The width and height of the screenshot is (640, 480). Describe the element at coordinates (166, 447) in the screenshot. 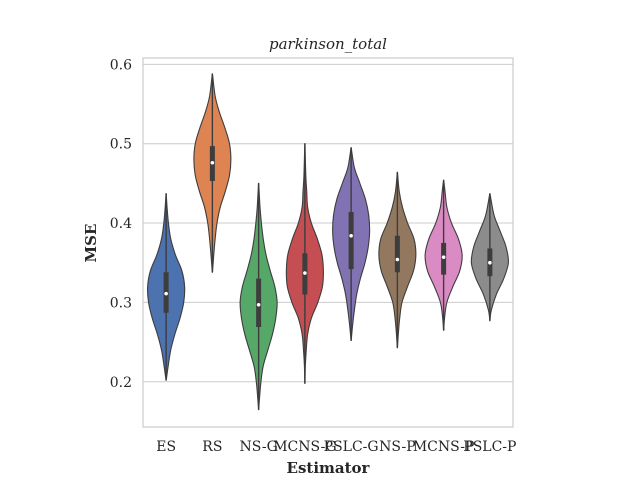

I see `x-tick-label: ES` at that location.